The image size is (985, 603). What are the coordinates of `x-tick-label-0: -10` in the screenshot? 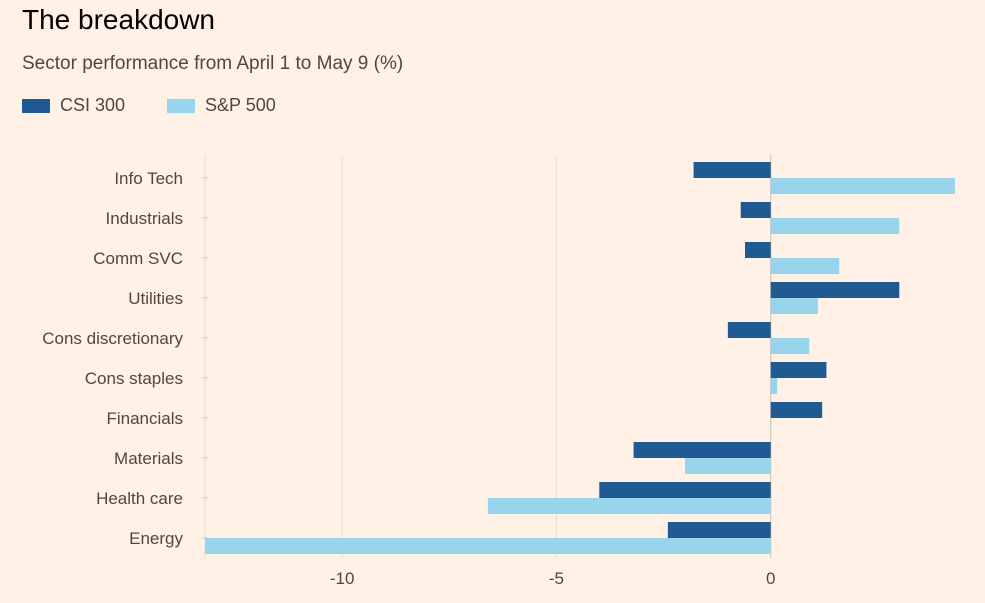 It's located at (342, 578).